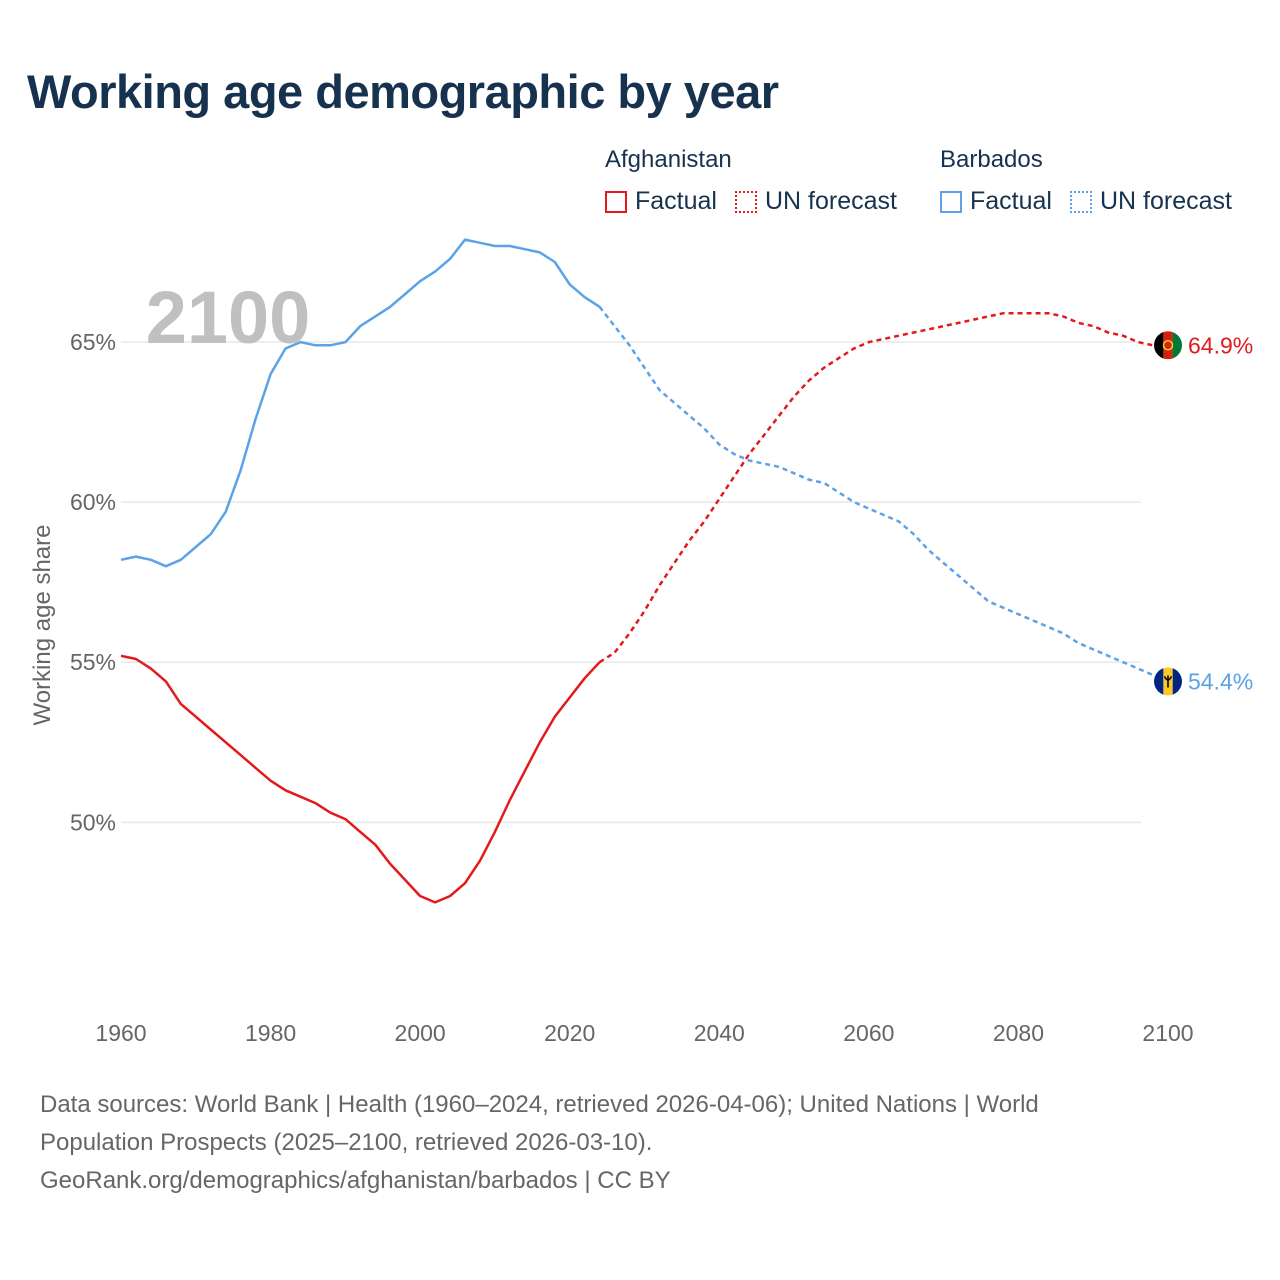  What do you see at coordinates (93, 342) in the screenshot?
I see `y-tick-label: 65%` at bounding box center [93, 342].